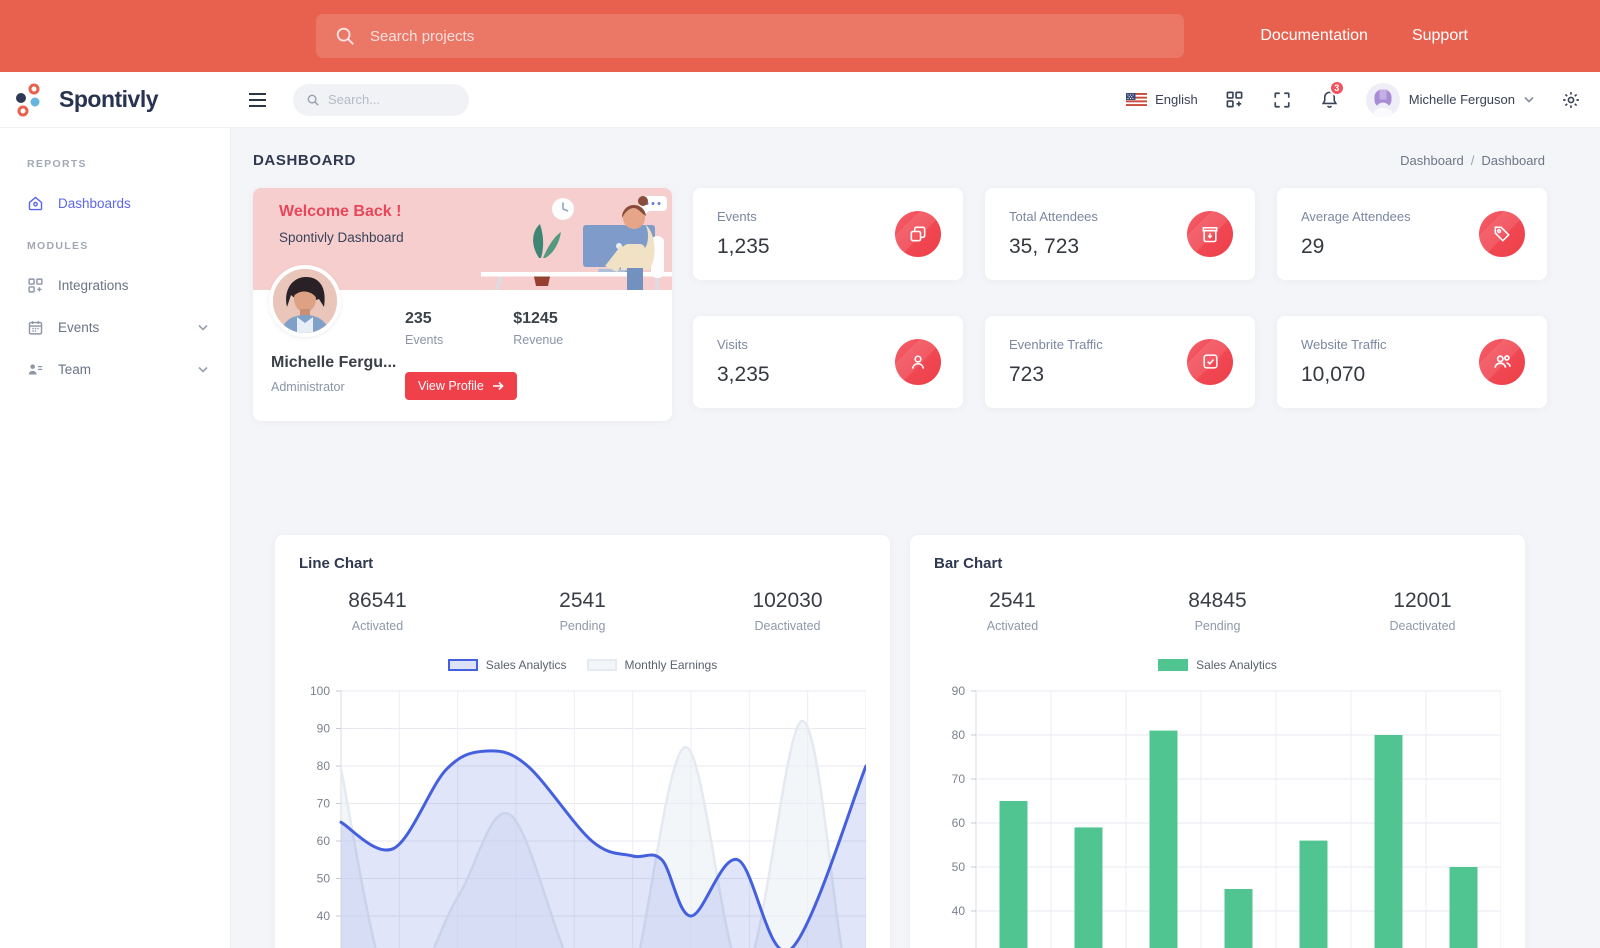 The height and width of the screenshot is (948, 1600). Describe the element at coordinates (115, 327) in the screenshot. I see `sidebar-item-events: Events` at that location.